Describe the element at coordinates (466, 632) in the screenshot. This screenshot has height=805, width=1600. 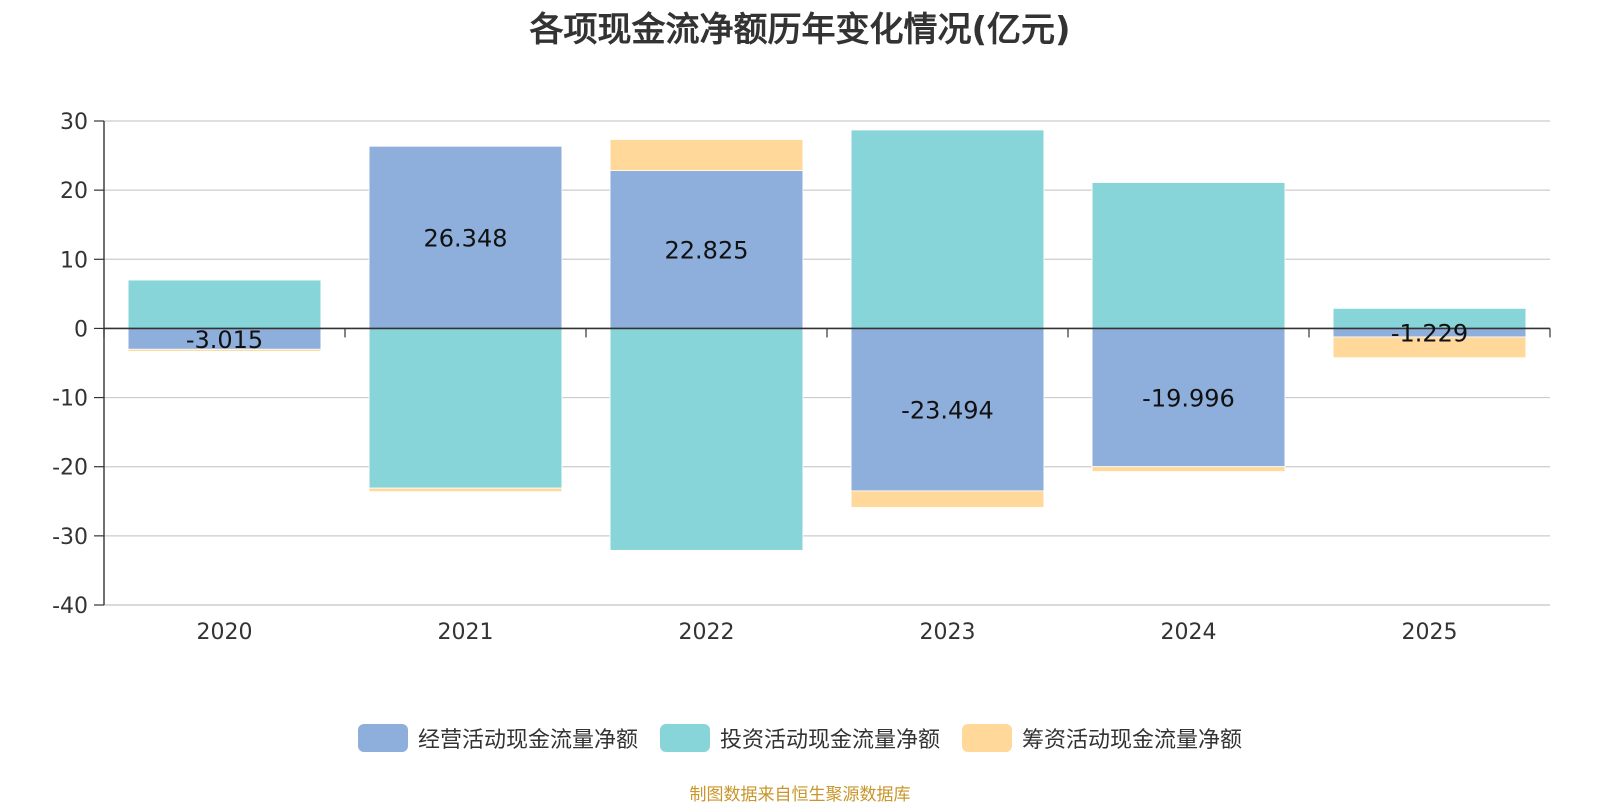
I see `x-tick-label-2021: 2021` at that location.